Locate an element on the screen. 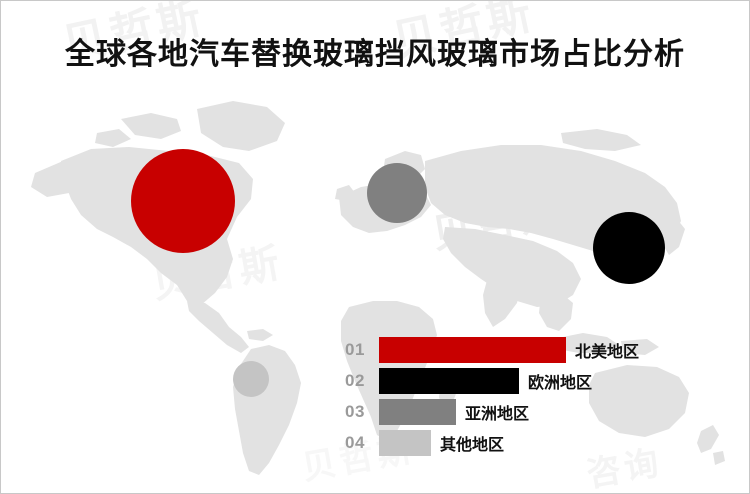 This screenshot has height=494, width=750. legend-label: 其他地区 is located at coordinates (472, 445).